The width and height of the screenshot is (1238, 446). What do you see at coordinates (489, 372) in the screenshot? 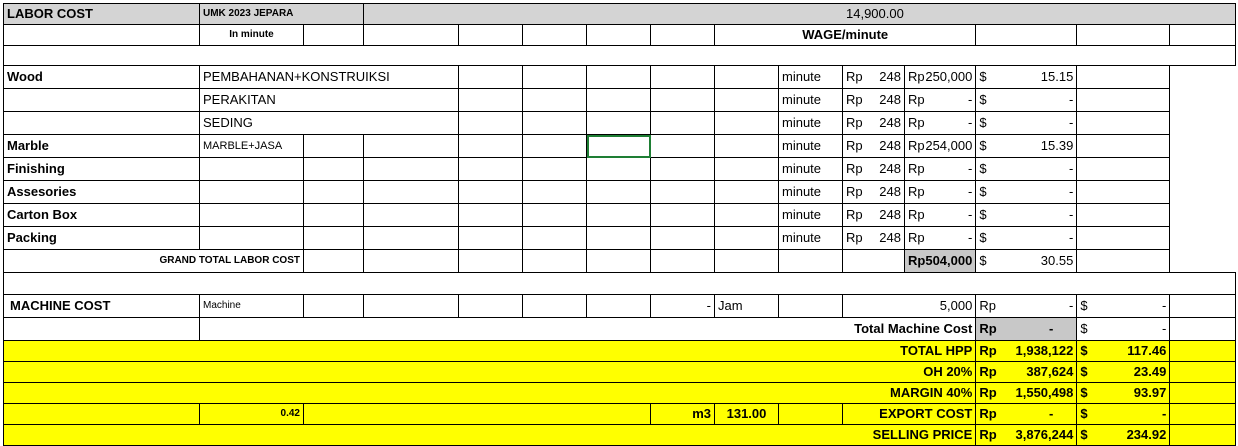
I see `summary-label: OH 20%` at bounding box center [489, 372].